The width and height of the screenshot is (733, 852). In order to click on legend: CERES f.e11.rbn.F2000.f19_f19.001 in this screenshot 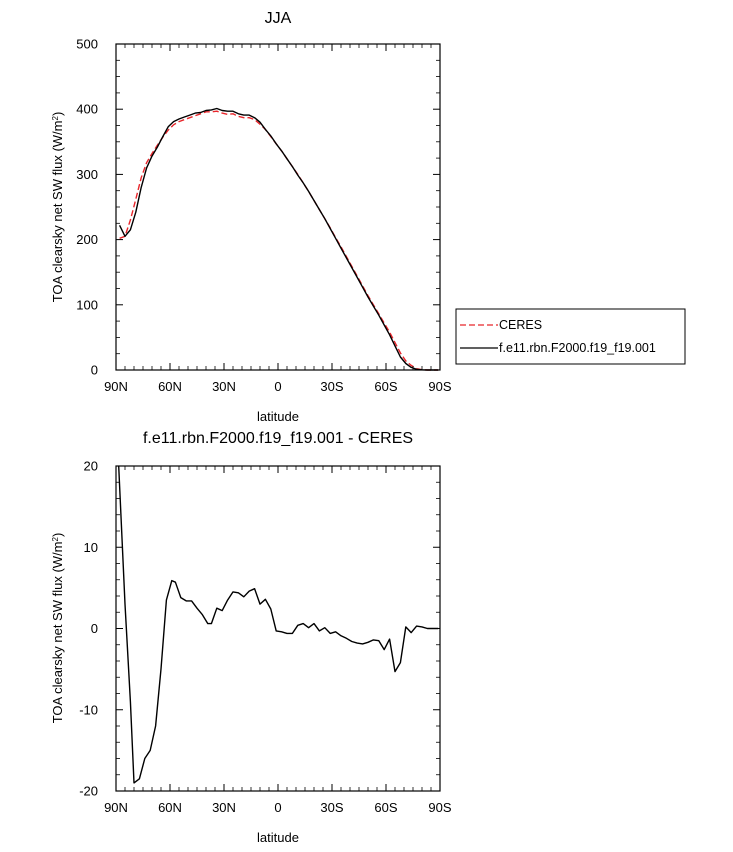, I will do `click(570, 336)`.